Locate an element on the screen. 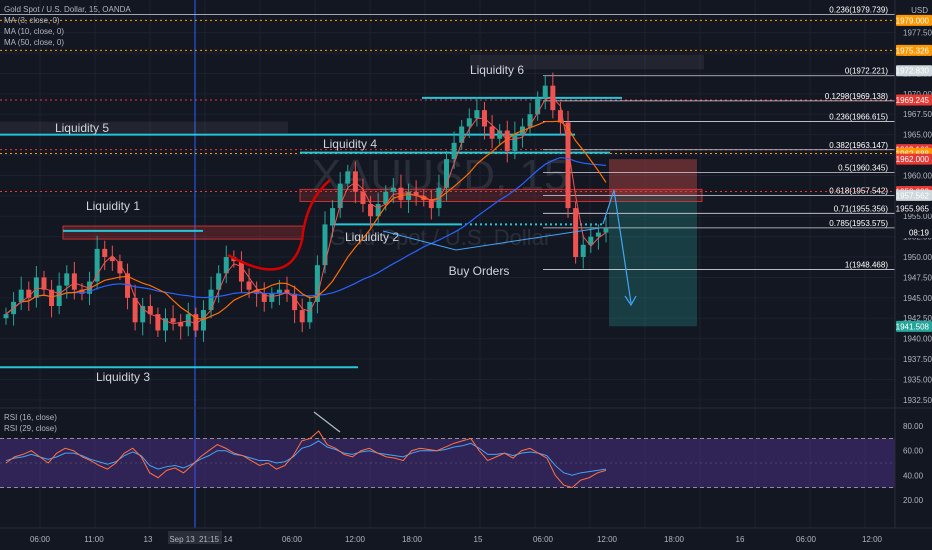  time-axis-label: 13 is located at coordinates (148, 539).